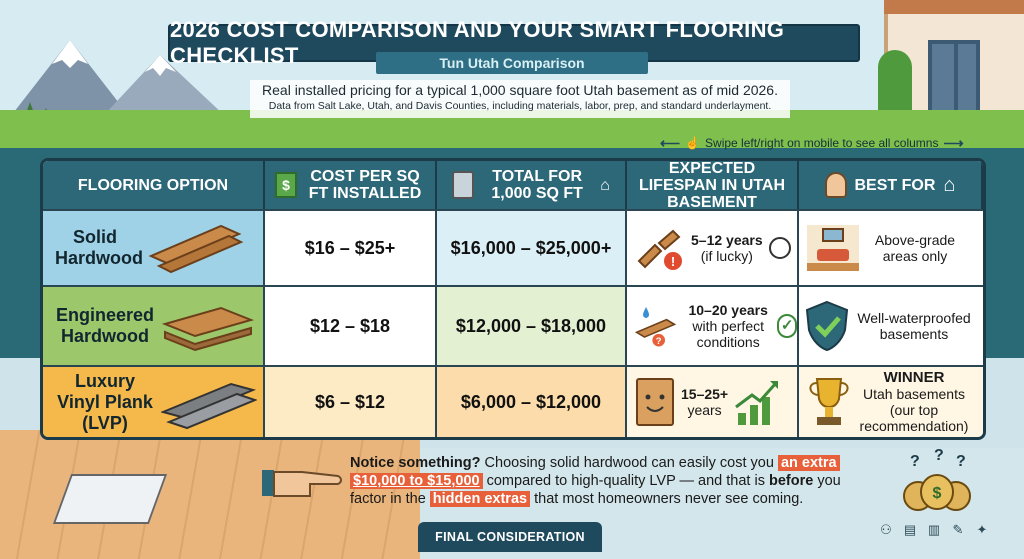  I want to click on broken-plank-warning-icon: !, so click(659, 249).